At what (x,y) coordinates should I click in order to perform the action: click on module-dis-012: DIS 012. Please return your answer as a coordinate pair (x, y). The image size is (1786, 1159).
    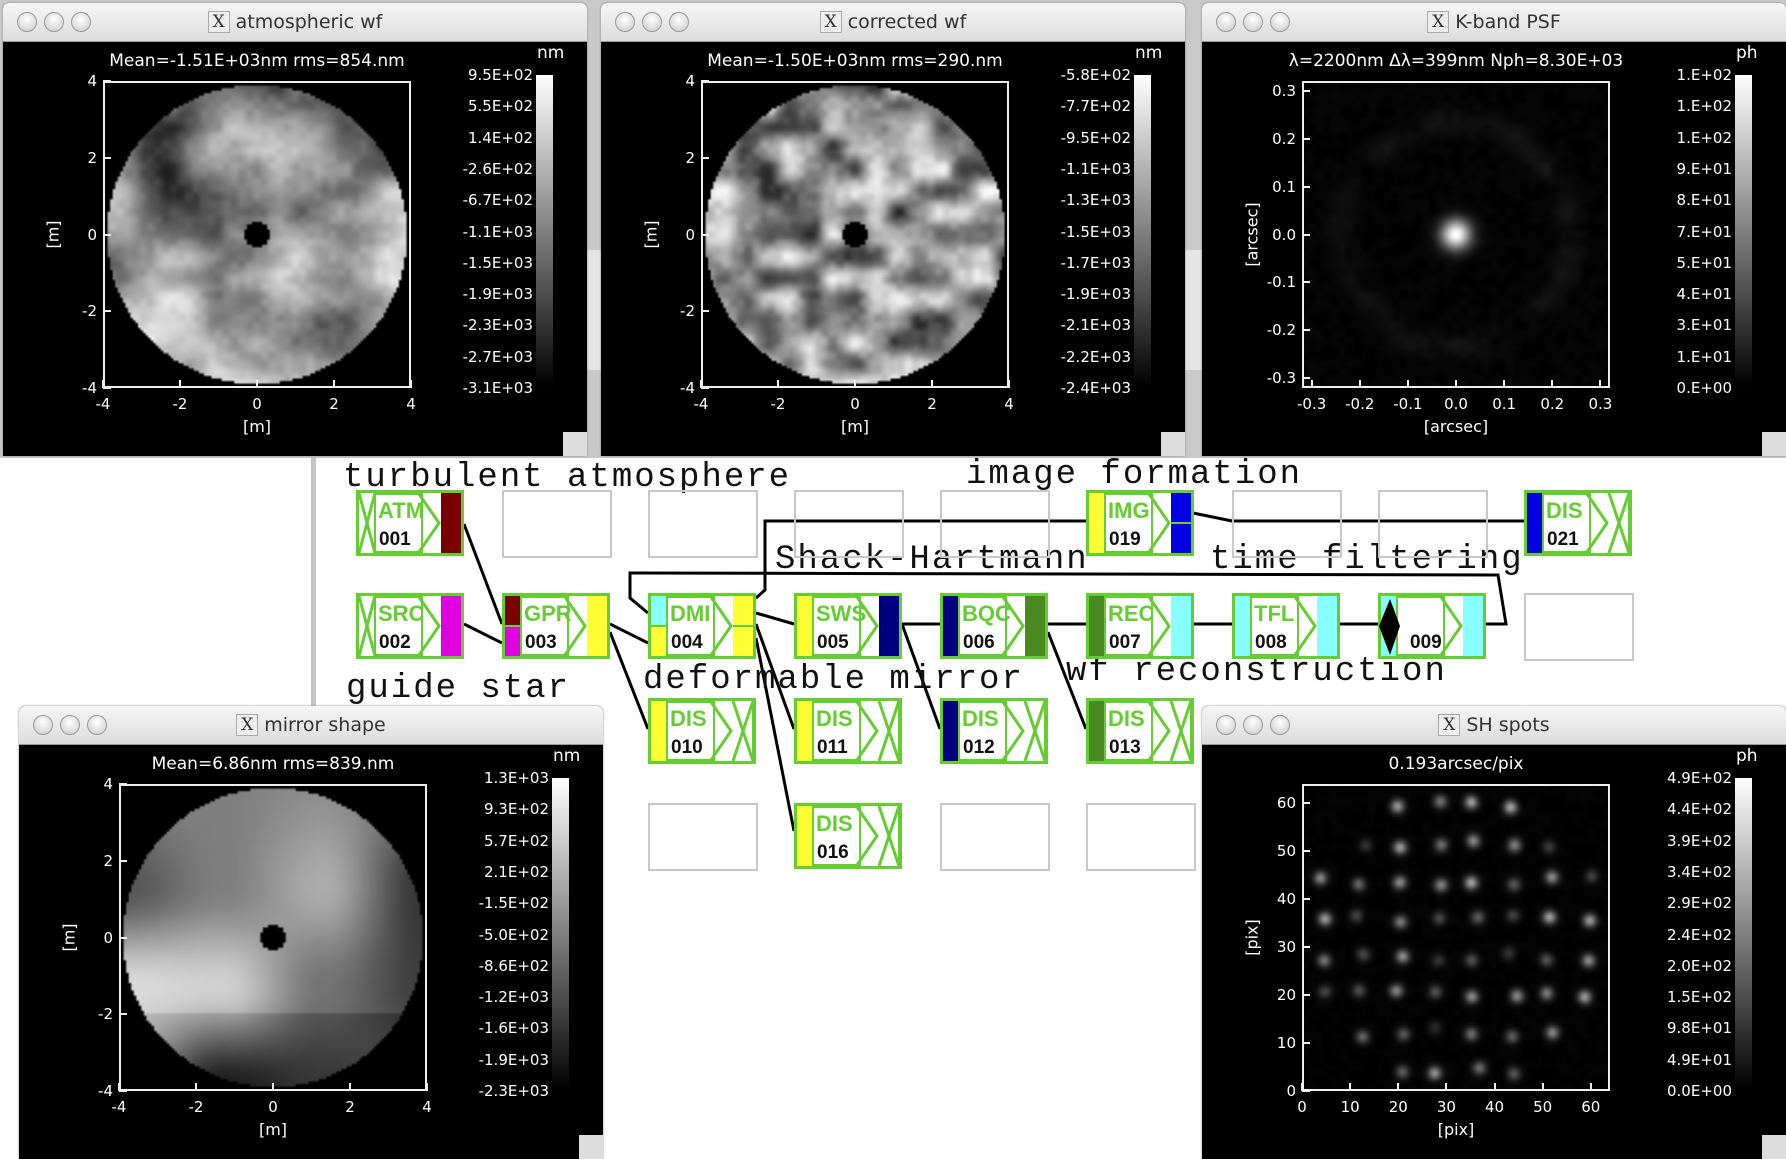
    Looking at the image, I should click on (994, 731).